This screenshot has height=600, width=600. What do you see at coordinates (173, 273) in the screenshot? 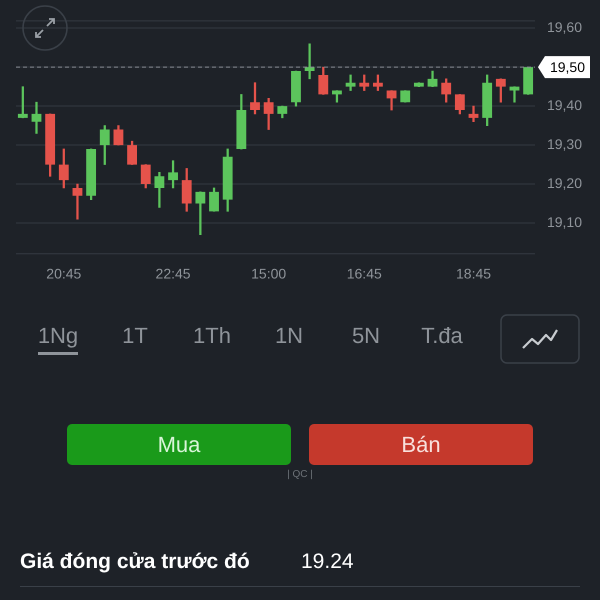
I see `x-tick-label: 22:45` at bounding box center [173, 273].